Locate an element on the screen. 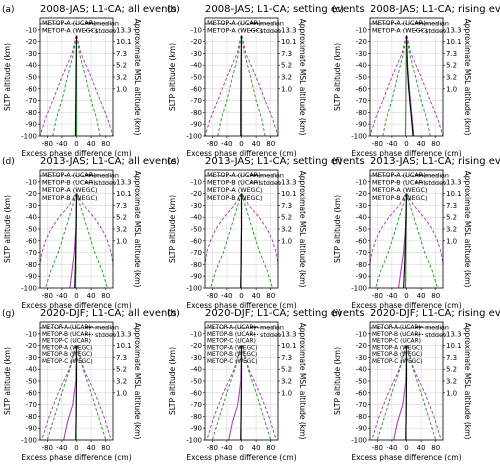  panel-title: 2020-DJF; L1-CA; rising events is located at coordinates (435, 313).